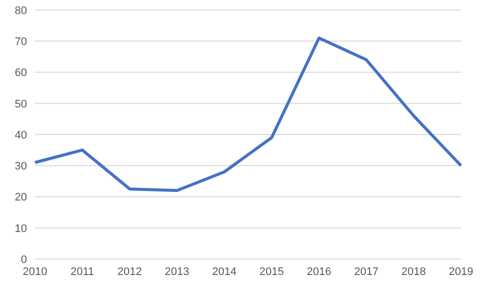 Image resolution: width=481 pixels, height=289 pixels. I want to click on x-tick-label: 2015, so click(271, 272).